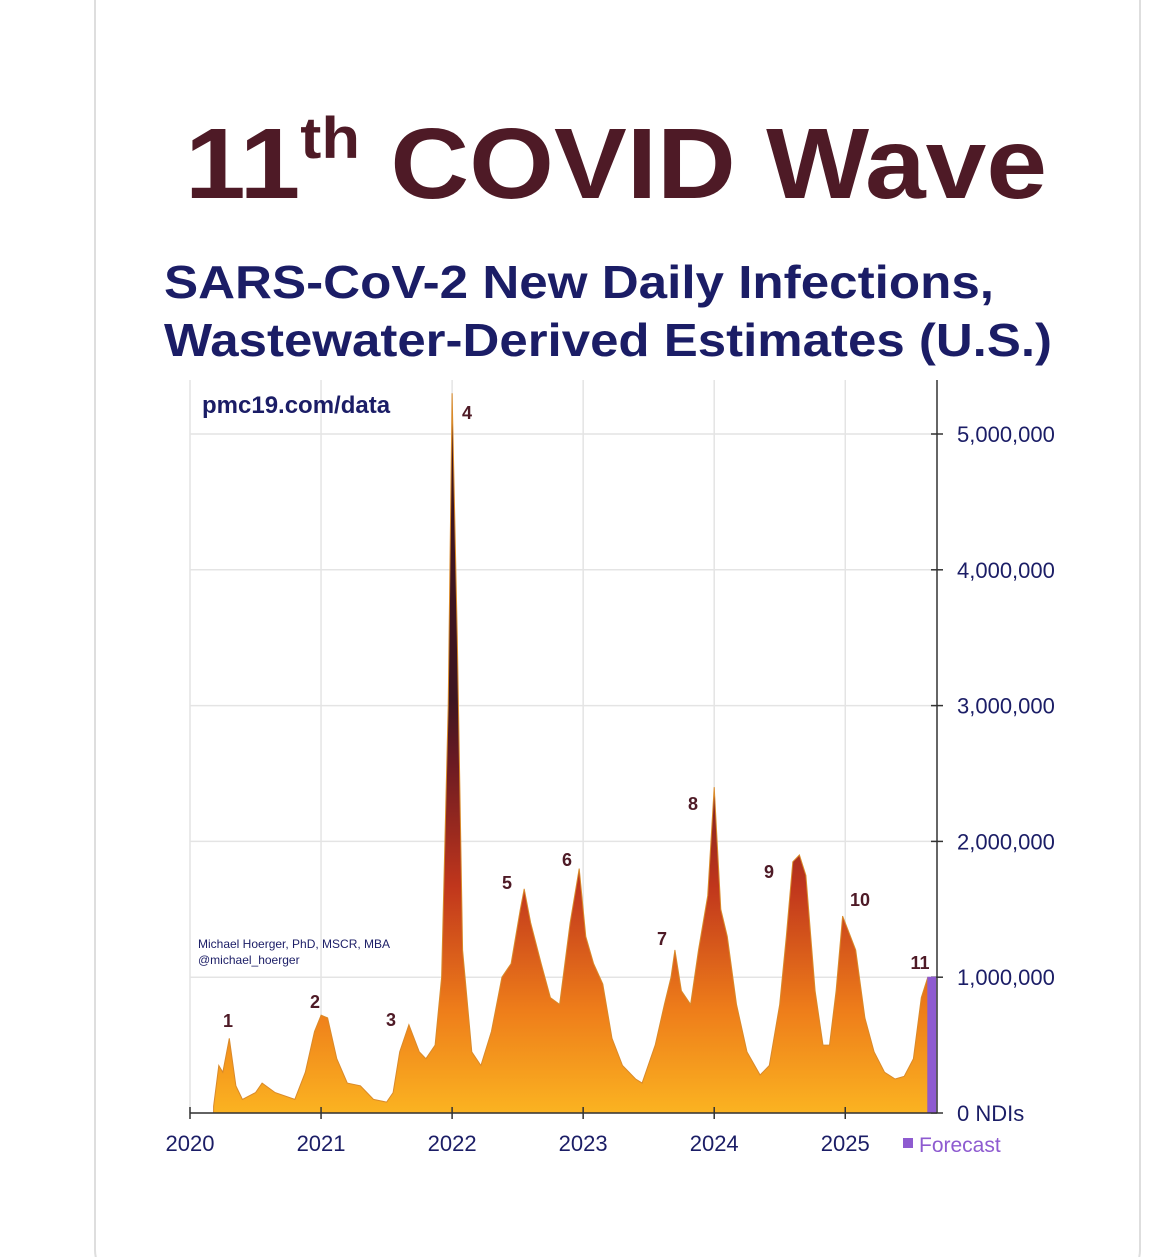  Describe the element at coordinates (321, 1143) in the screenshot. I see `x-tick-label: 2021` at that location.